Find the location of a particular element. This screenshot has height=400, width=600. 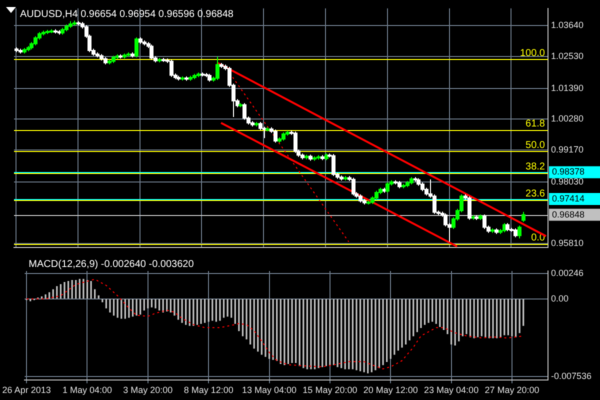

y-tick-label: 0.99170 is located at coordinates (567, 149).